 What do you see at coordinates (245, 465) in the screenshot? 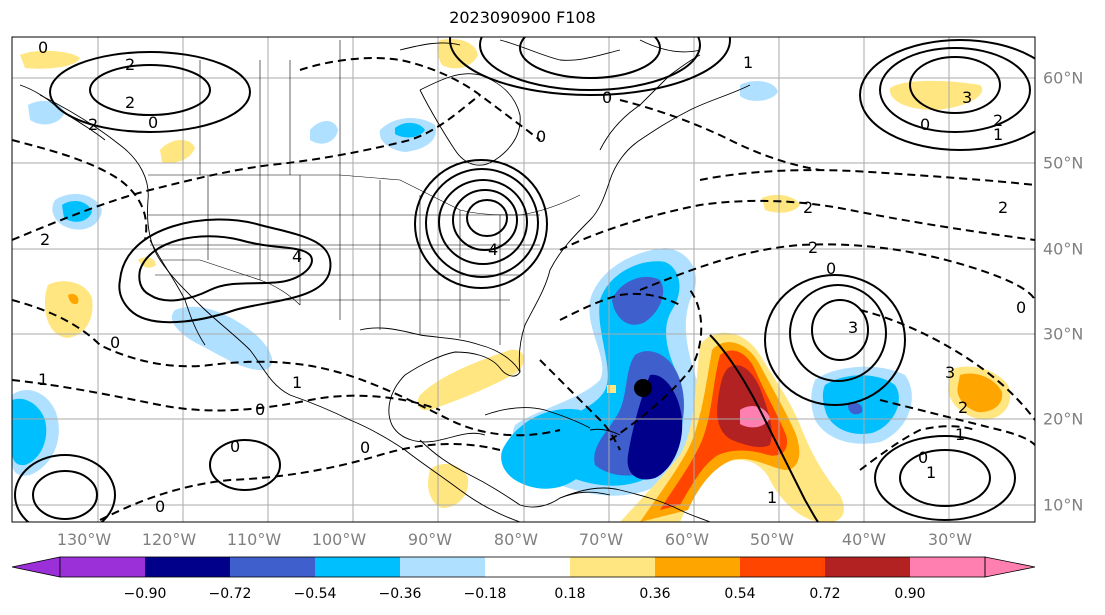
I see `contour-pacific-mid` at bounding box center [245, 465].